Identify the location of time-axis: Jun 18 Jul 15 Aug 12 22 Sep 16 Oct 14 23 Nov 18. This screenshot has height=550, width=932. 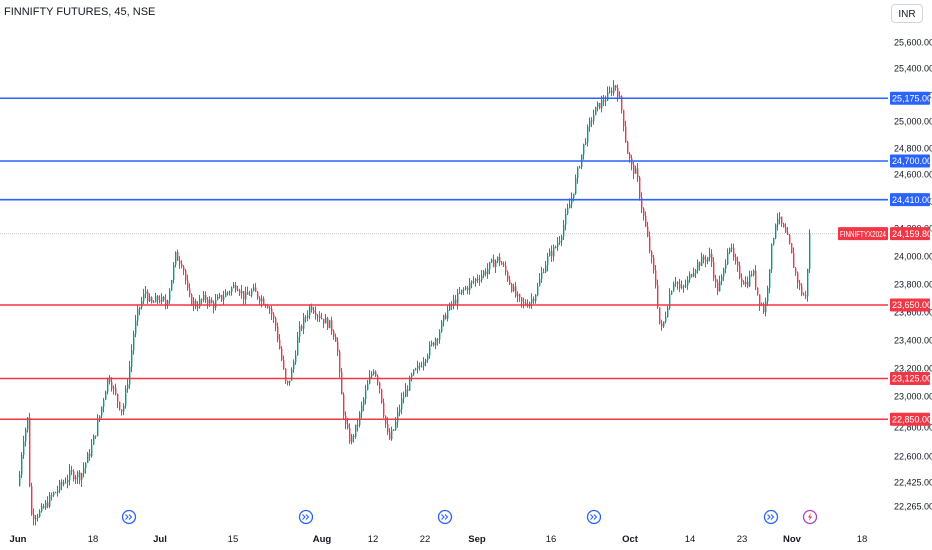
(439, 539).